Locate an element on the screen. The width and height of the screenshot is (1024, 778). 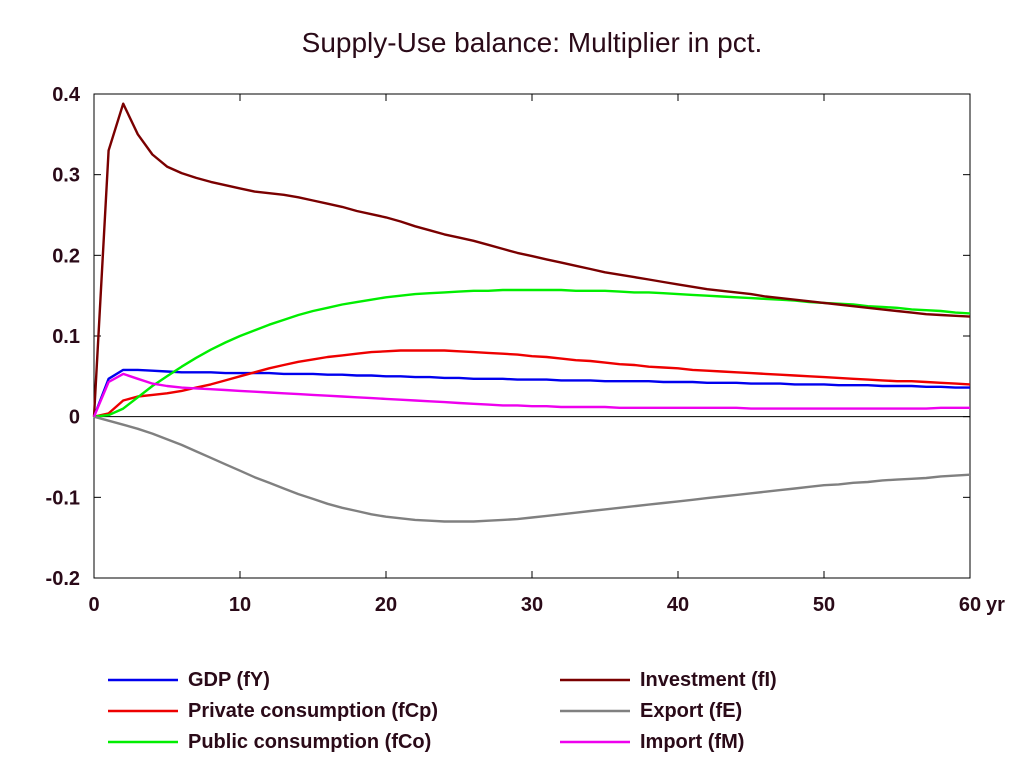
y-tick-label: -0.2 is located at coordinates (63, 579).